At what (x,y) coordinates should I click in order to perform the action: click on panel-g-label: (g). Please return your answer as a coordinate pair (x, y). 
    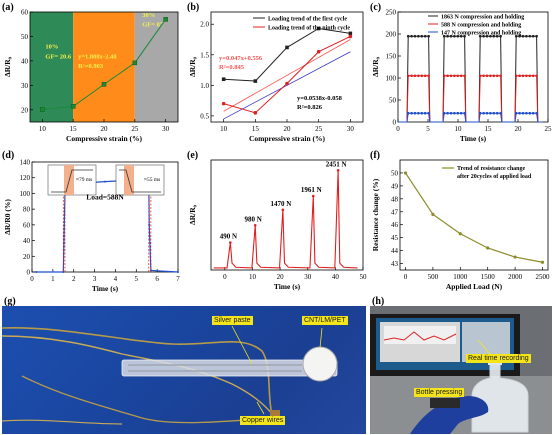
    Looking at the image, I should click on (10, 301).